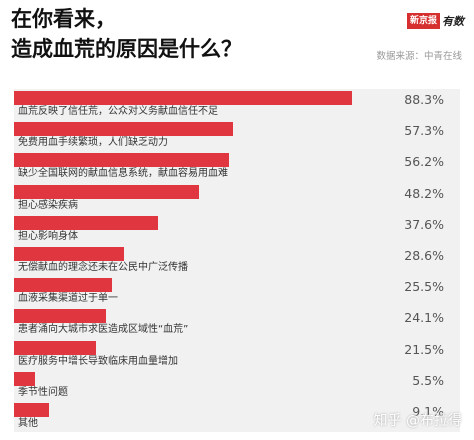 This screenshot has width=474, height=440. What do you see at coordinates (98, 361) in the screenshot?
I see `category-label: 医疗服务中增长导致临床用血量增加` at bounding box center [98, 361].